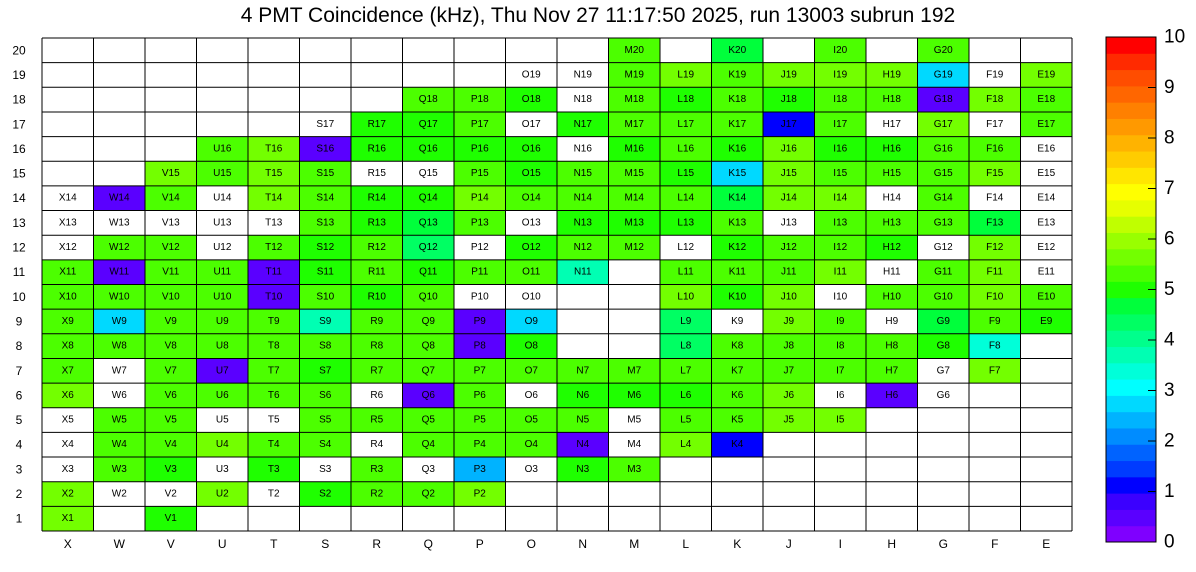  I want to click on cell-F13, so click(995, 223).